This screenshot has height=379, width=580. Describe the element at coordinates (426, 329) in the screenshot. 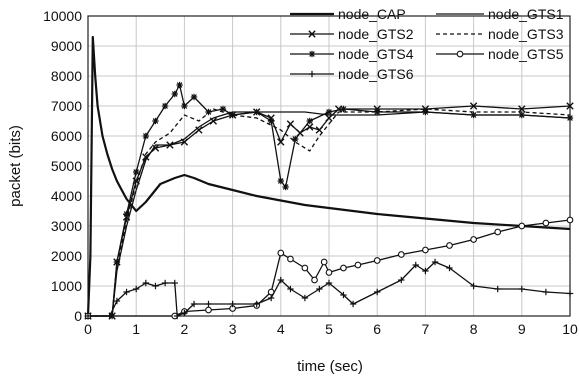

I see `x-tick-label: 7` at that location.